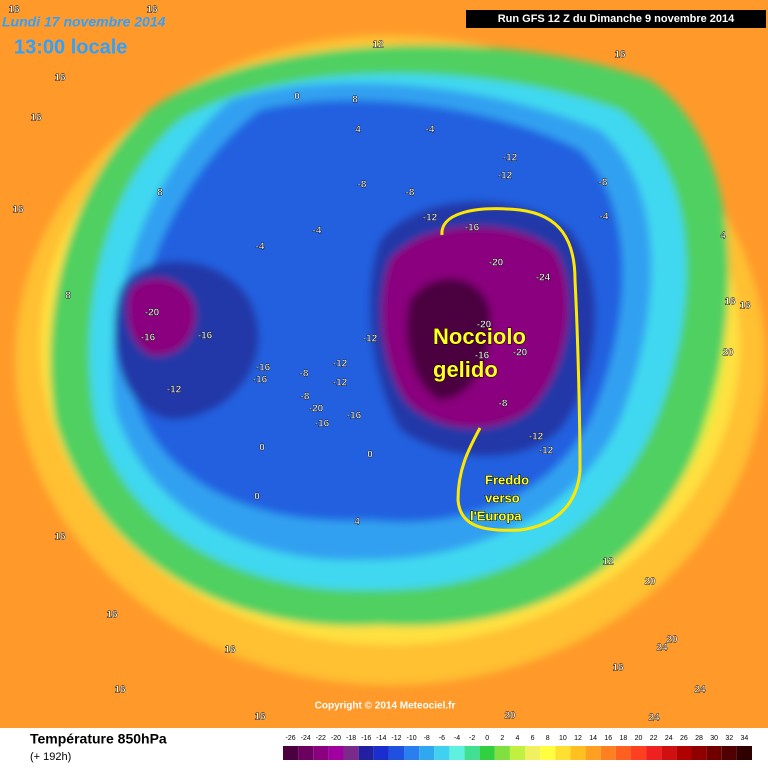  Describe the element at coordinates (624, 738) in the screenshot. I see `scale-label: 18` at that location.